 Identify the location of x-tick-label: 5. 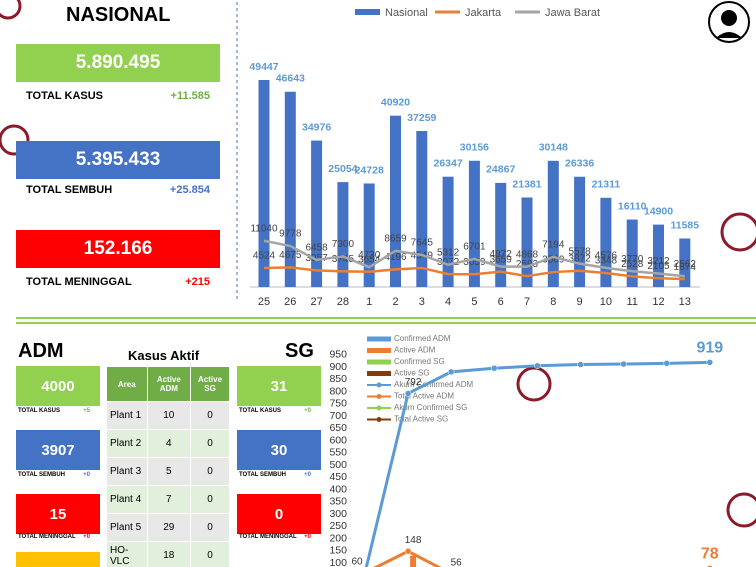
(474, 302).